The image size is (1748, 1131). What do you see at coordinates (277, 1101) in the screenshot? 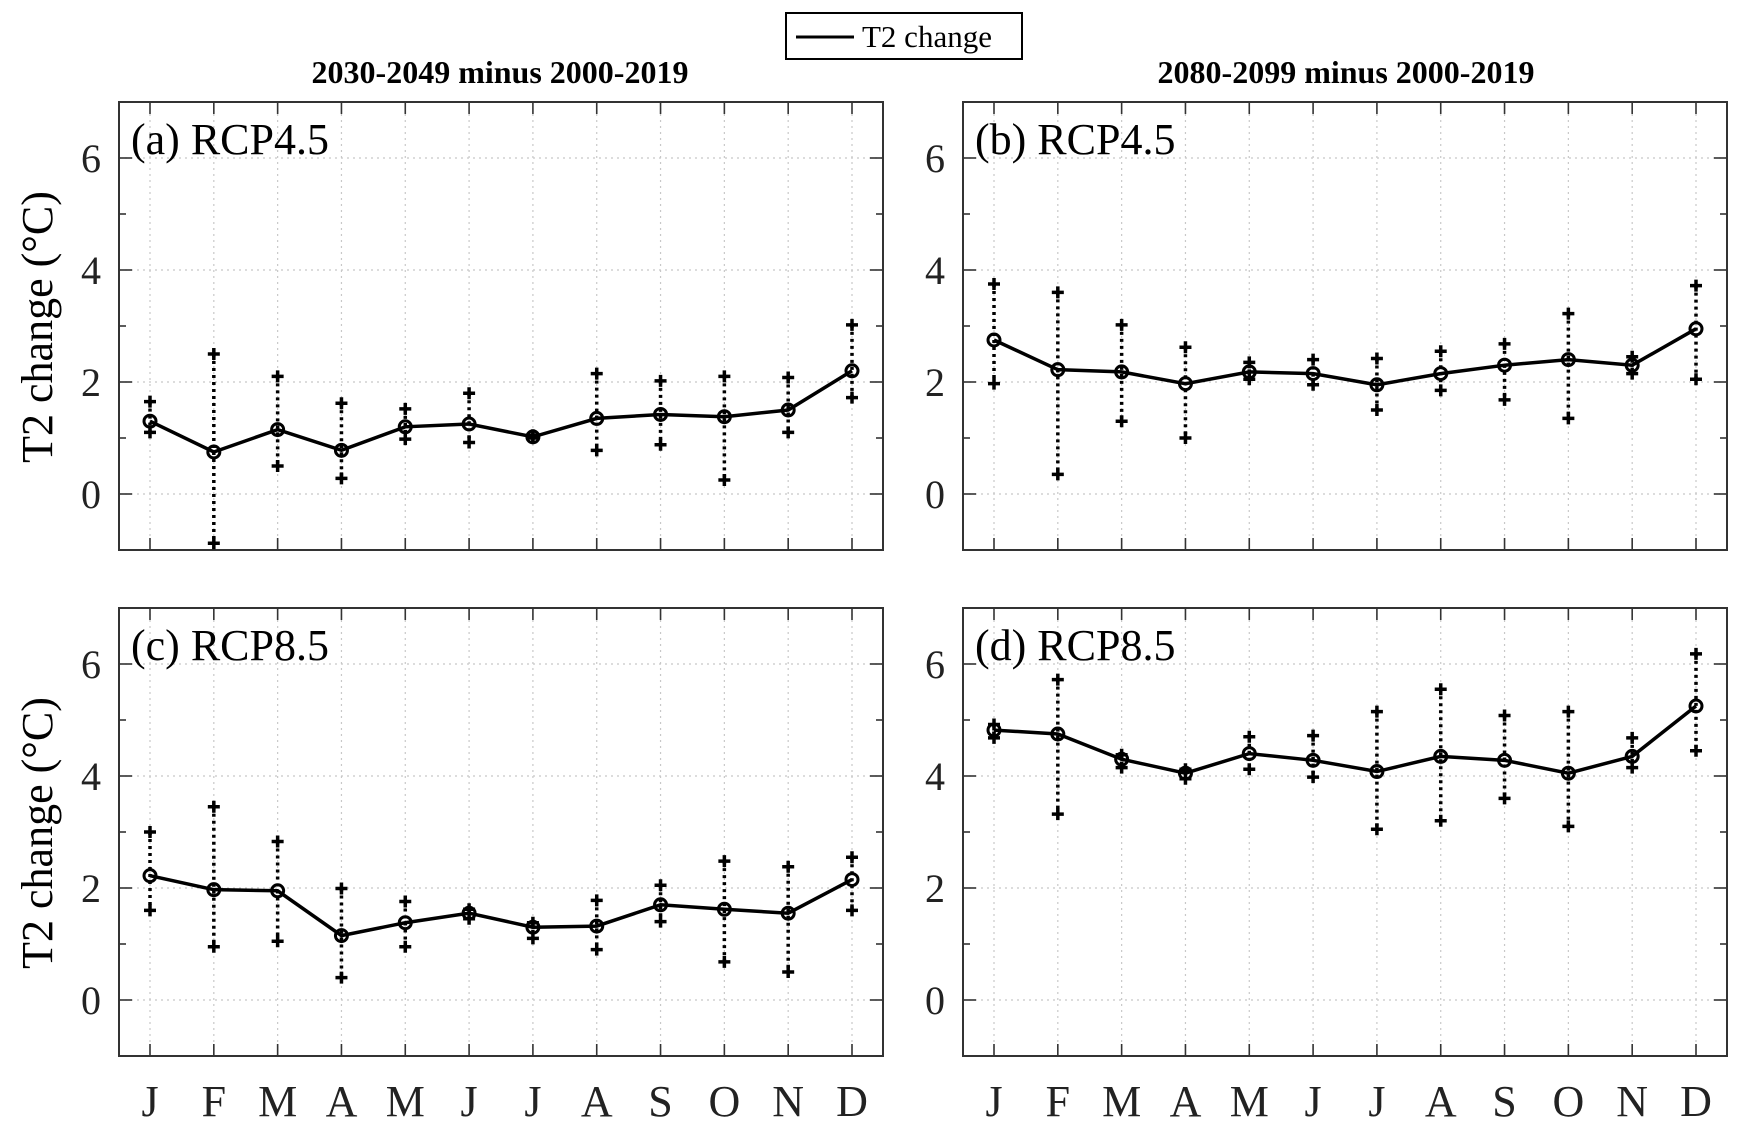
I see `x-tick-label: M` at bounding box center [277, 1101].